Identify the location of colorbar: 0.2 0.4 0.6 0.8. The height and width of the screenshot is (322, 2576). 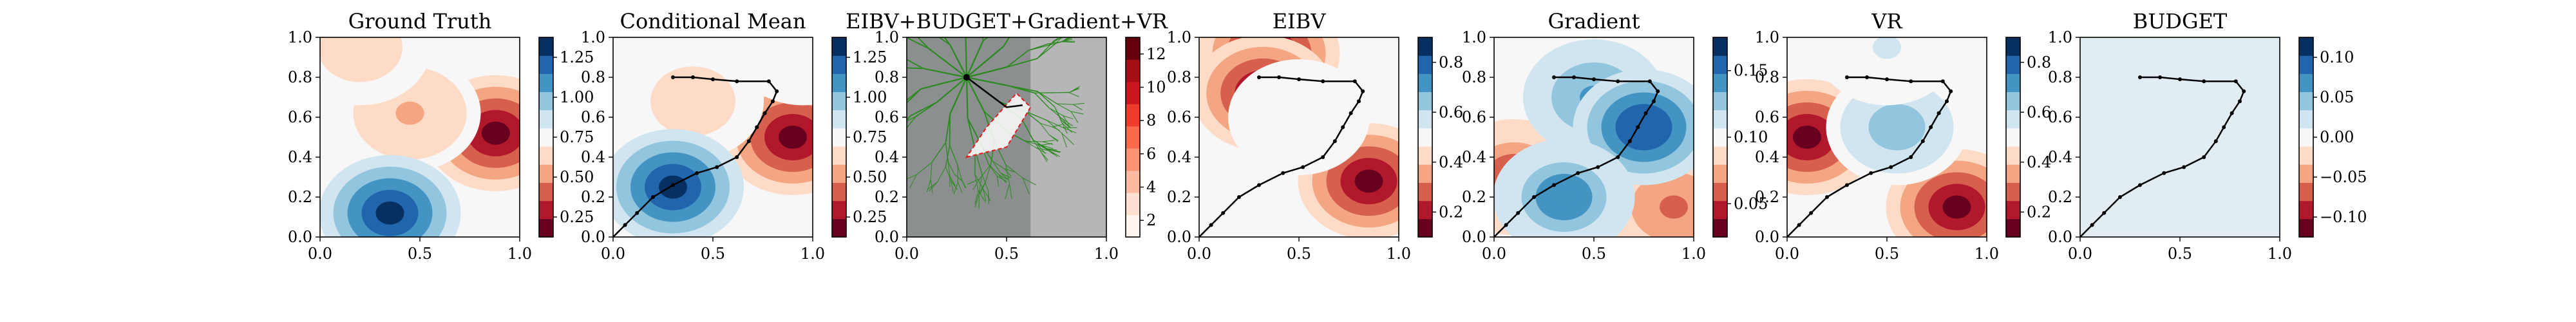
(1440, 137).